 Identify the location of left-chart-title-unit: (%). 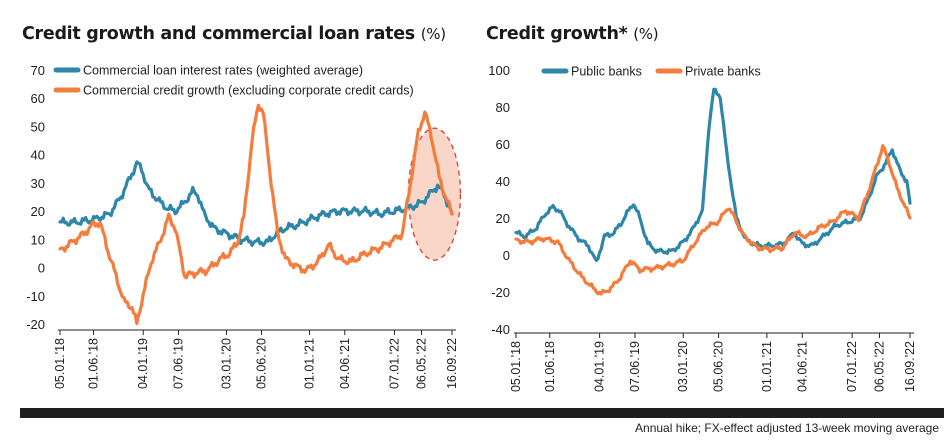
(433, 34).